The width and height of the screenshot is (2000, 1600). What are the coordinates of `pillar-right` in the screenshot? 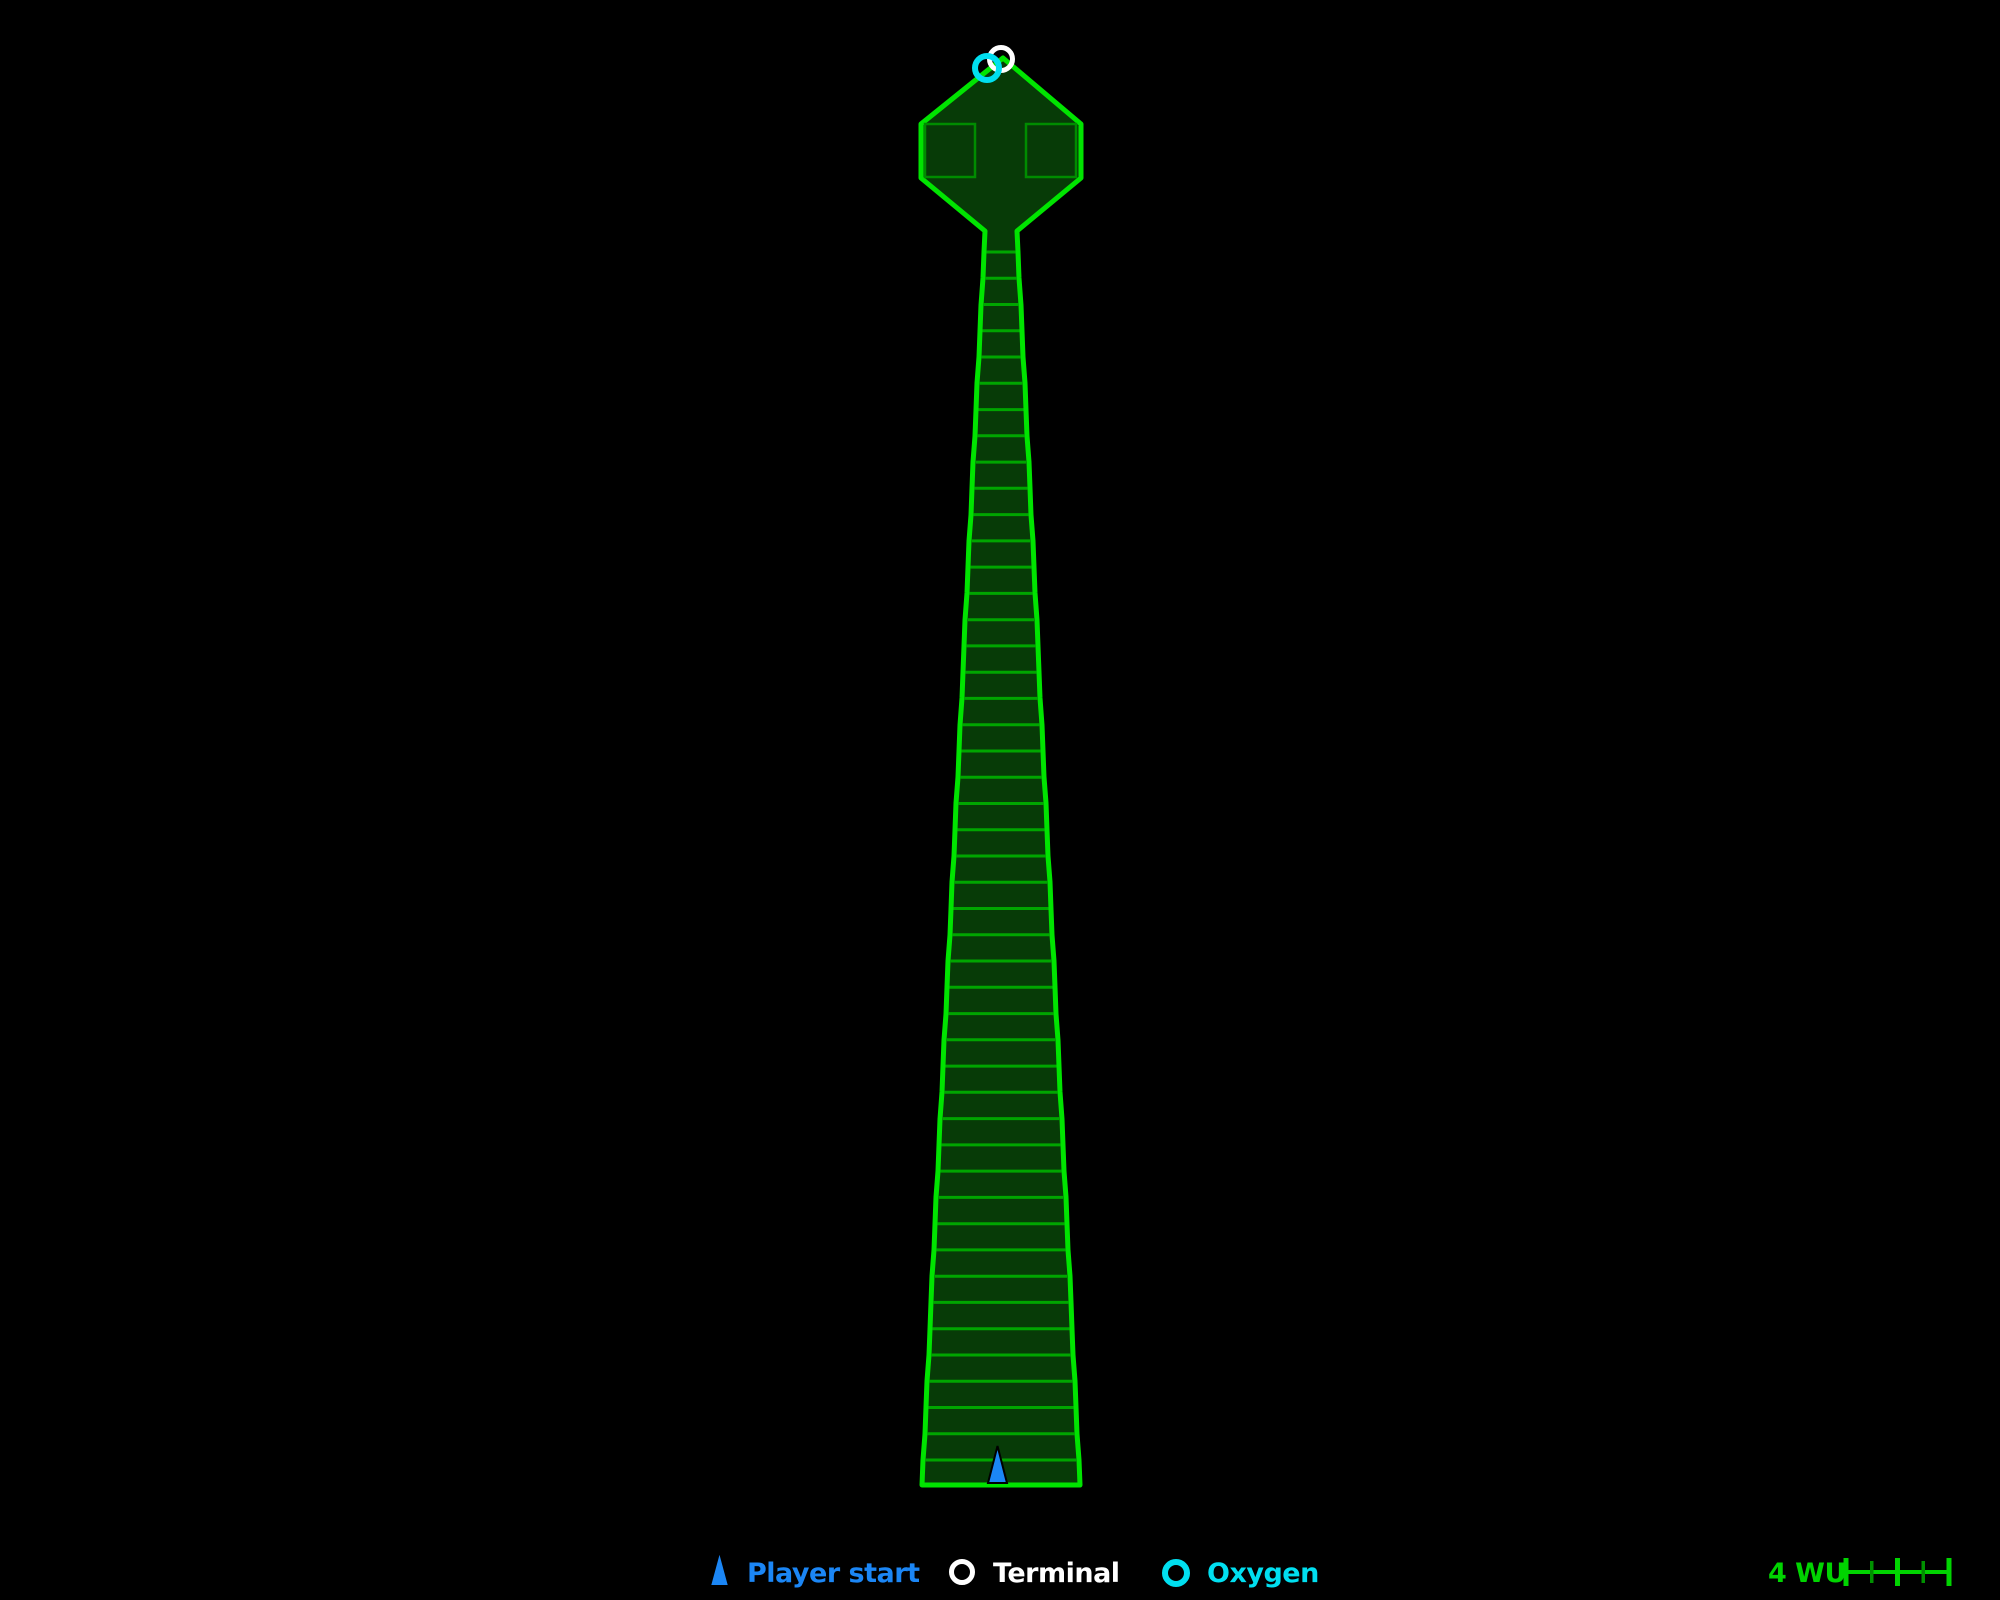 It's located at (1051, 150).